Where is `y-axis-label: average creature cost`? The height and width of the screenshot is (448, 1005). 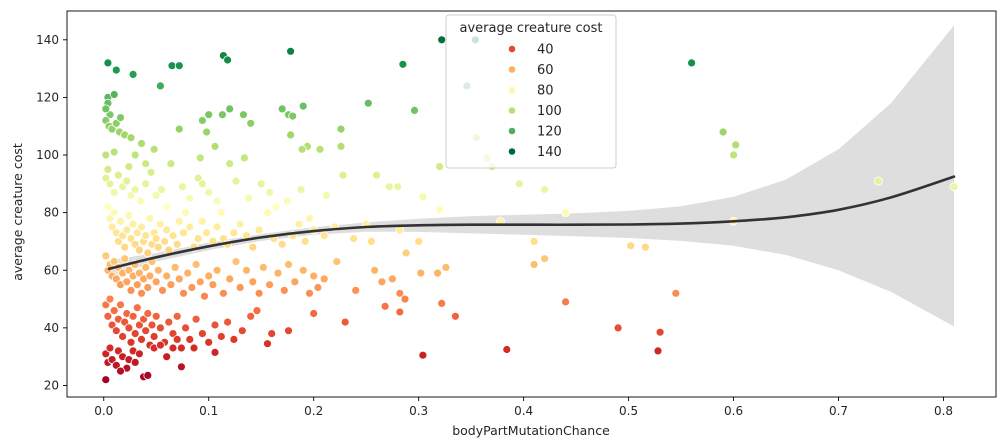 y-axis-label: average creature cost is located at coordinates (17, 212).